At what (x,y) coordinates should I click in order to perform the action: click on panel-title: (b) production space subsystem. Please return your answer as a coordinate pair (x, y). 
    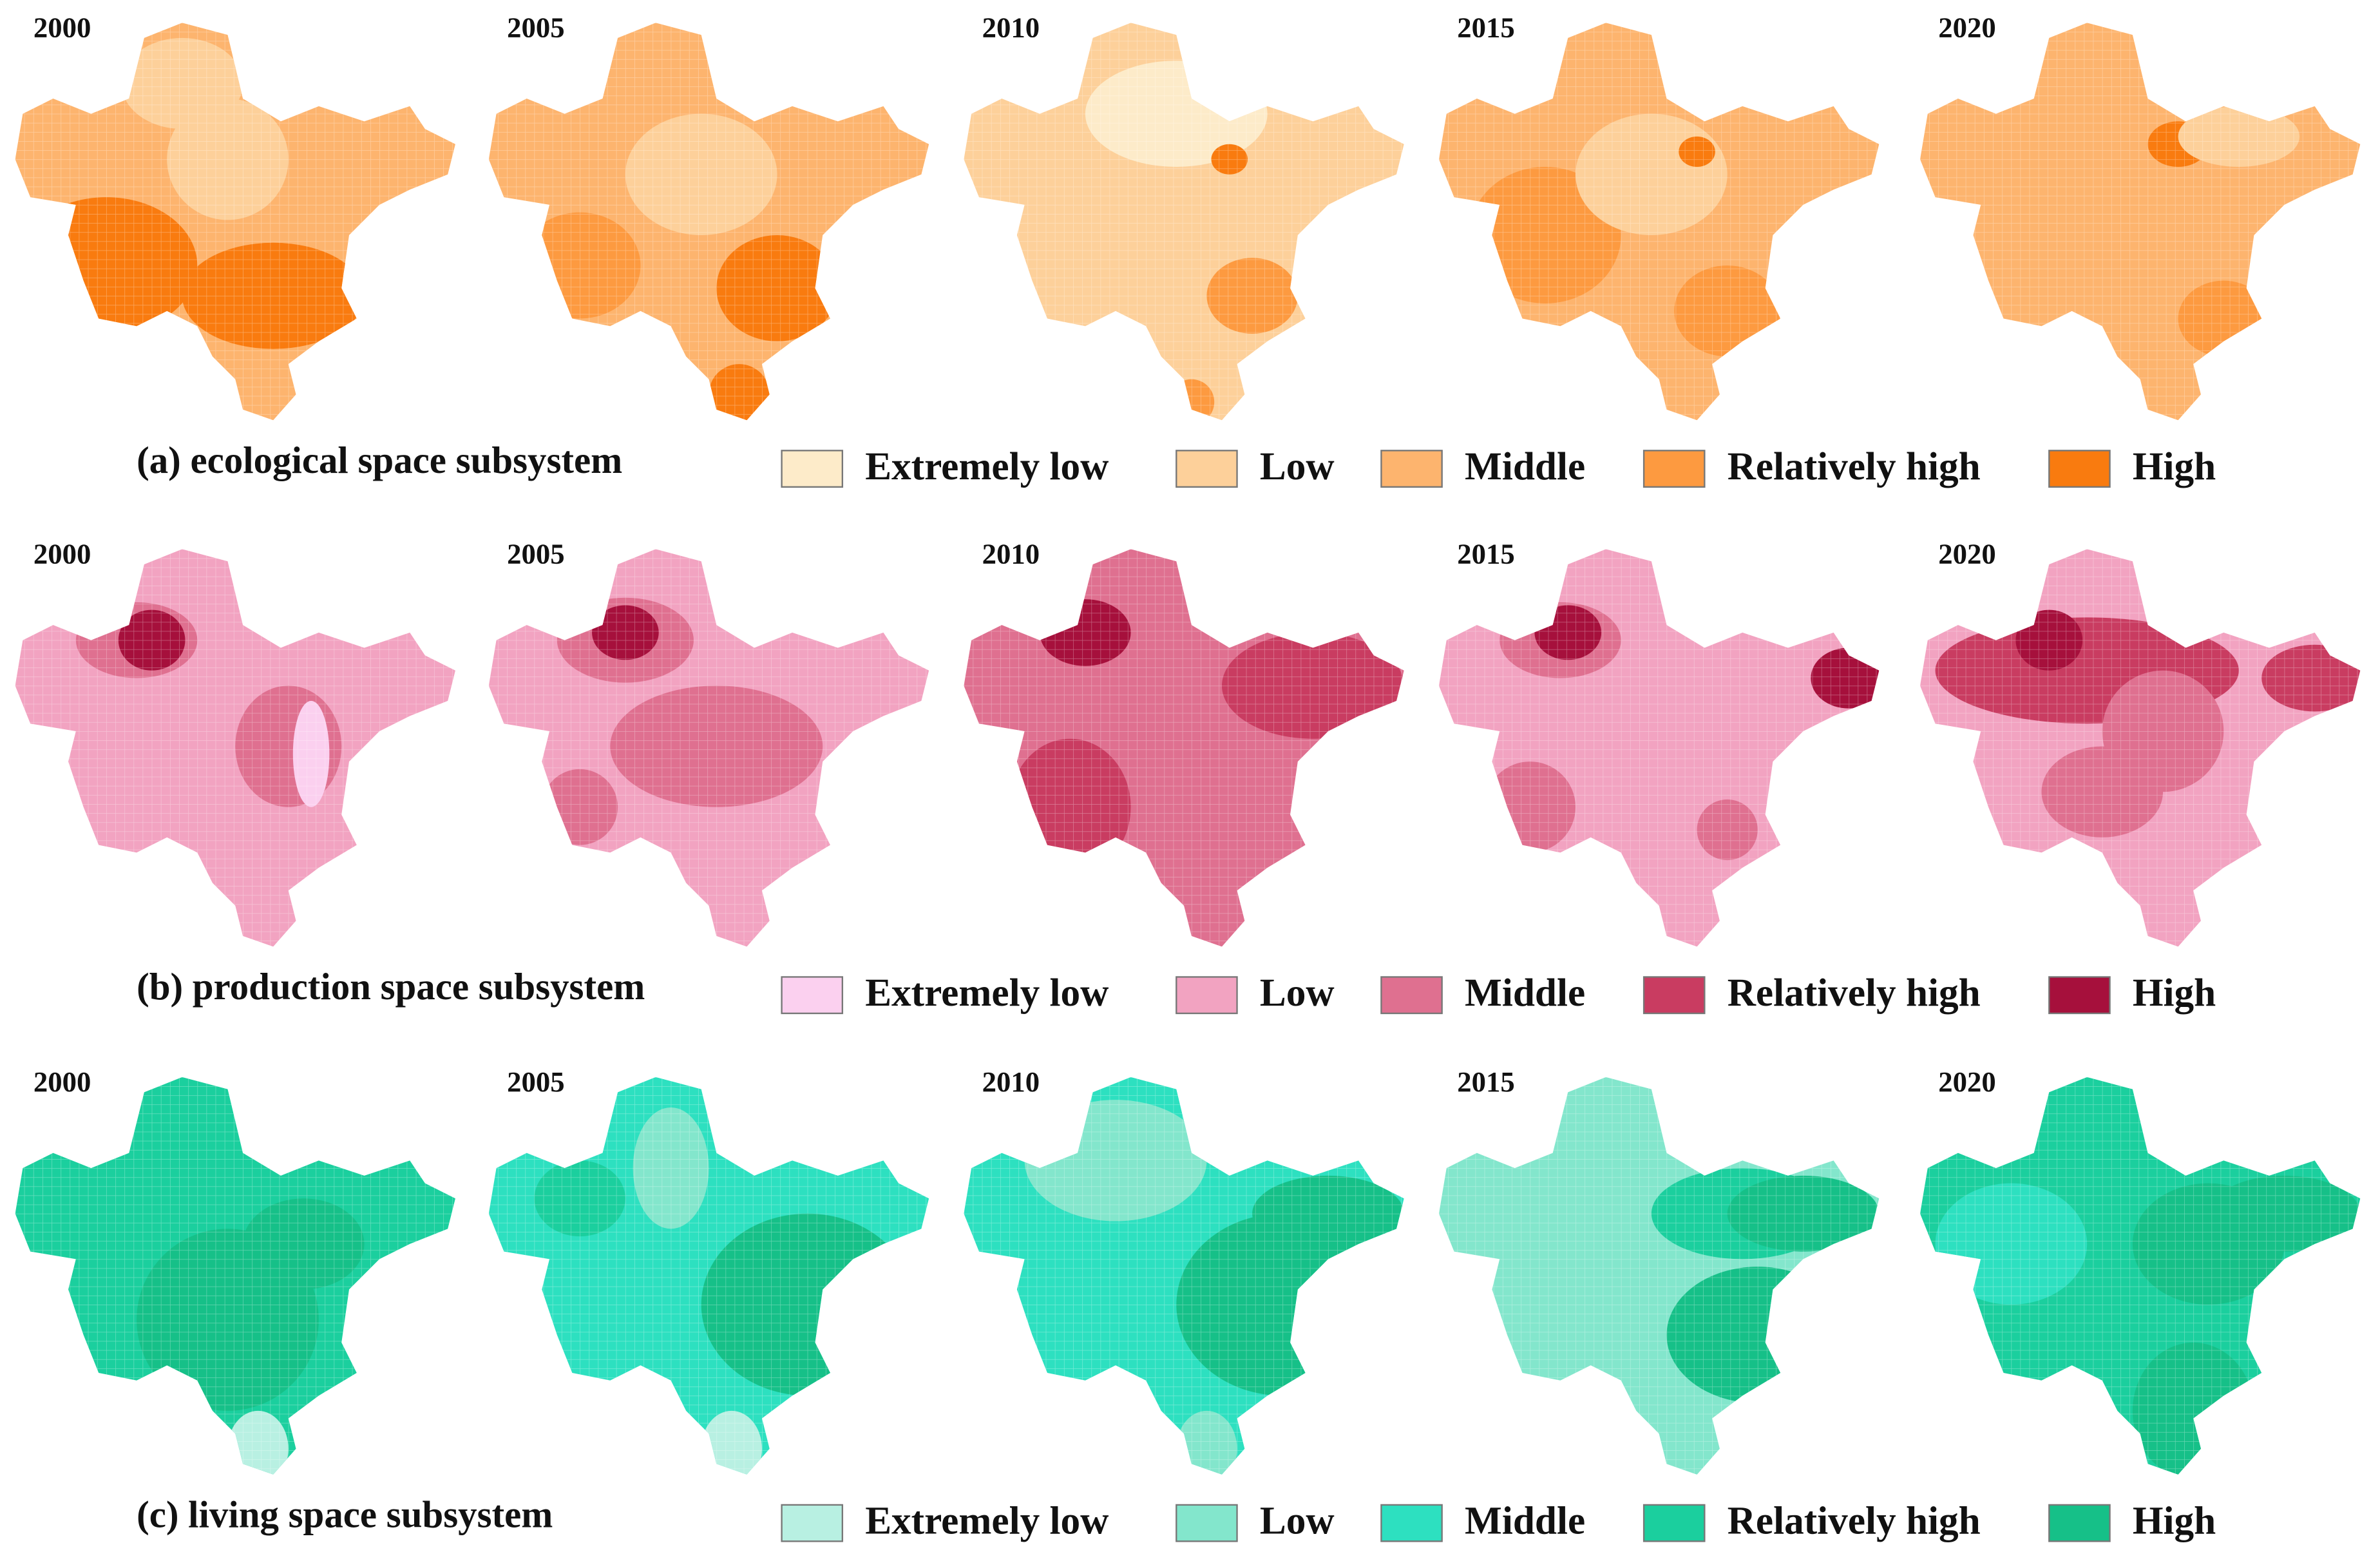
    Looking at the image, I should click on (391, 987).